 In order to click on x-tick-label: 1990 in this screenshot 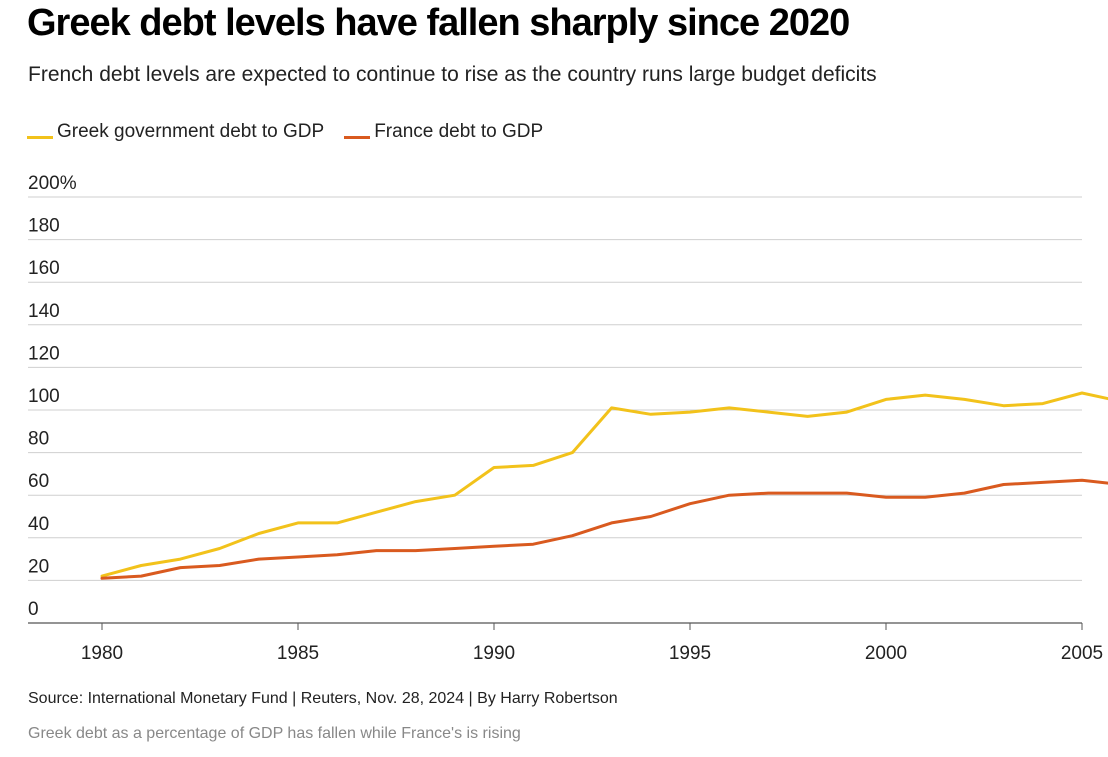, I will do `click(494, 653)`.